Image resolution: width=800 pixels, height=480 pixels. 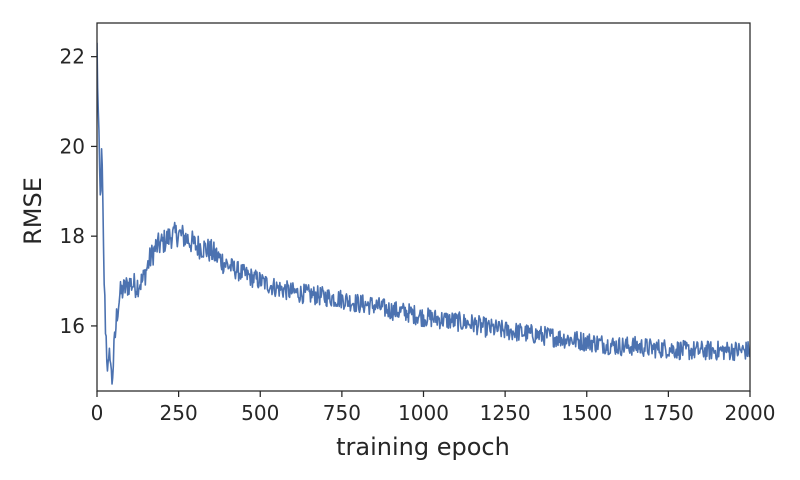 What do you see at coordinates (260, 413) in the screenshot?
I see `x-tick-label: 500` at bounding box center [260, 413].